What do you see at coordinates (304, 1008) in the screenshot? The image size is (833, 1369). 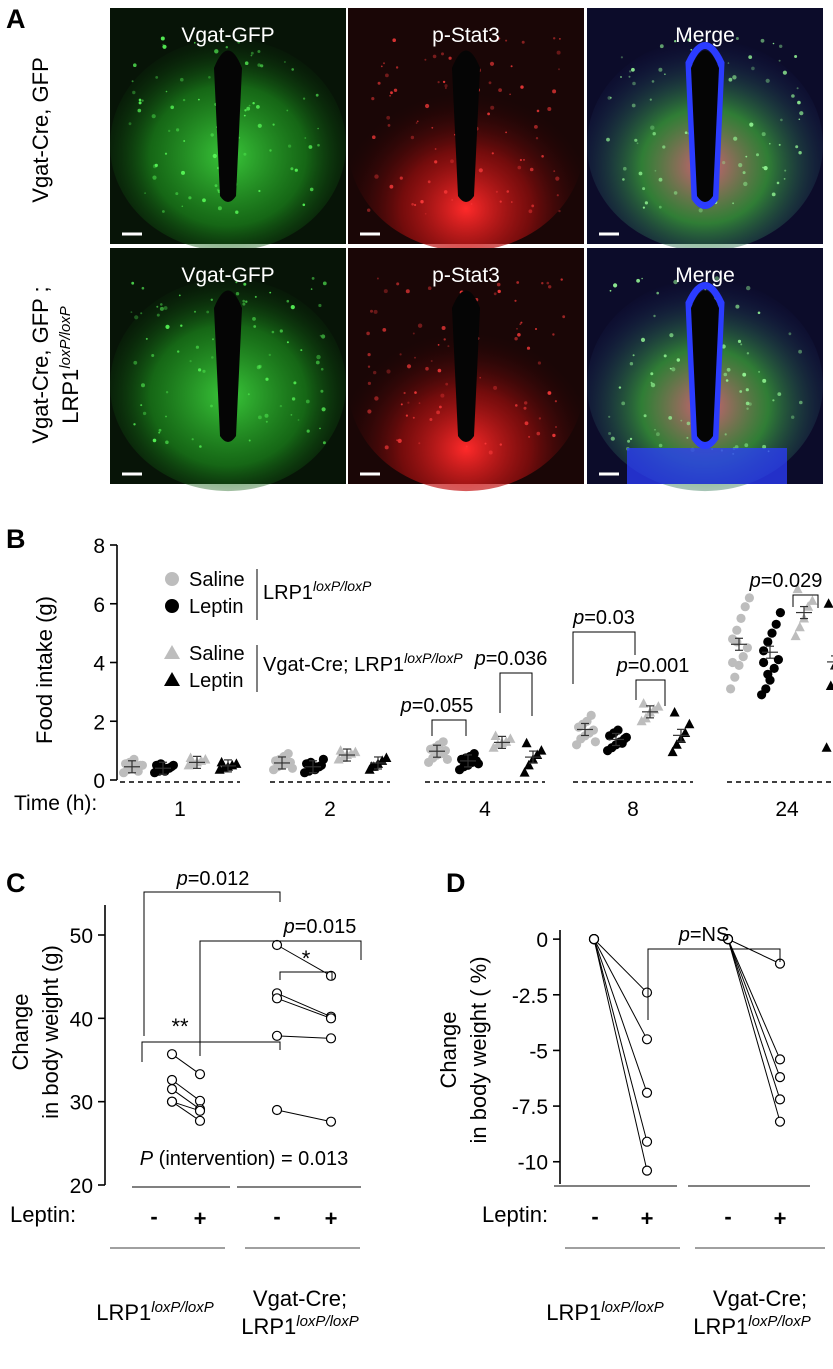 I see `pair-line` at bounding box center [304, 1008].